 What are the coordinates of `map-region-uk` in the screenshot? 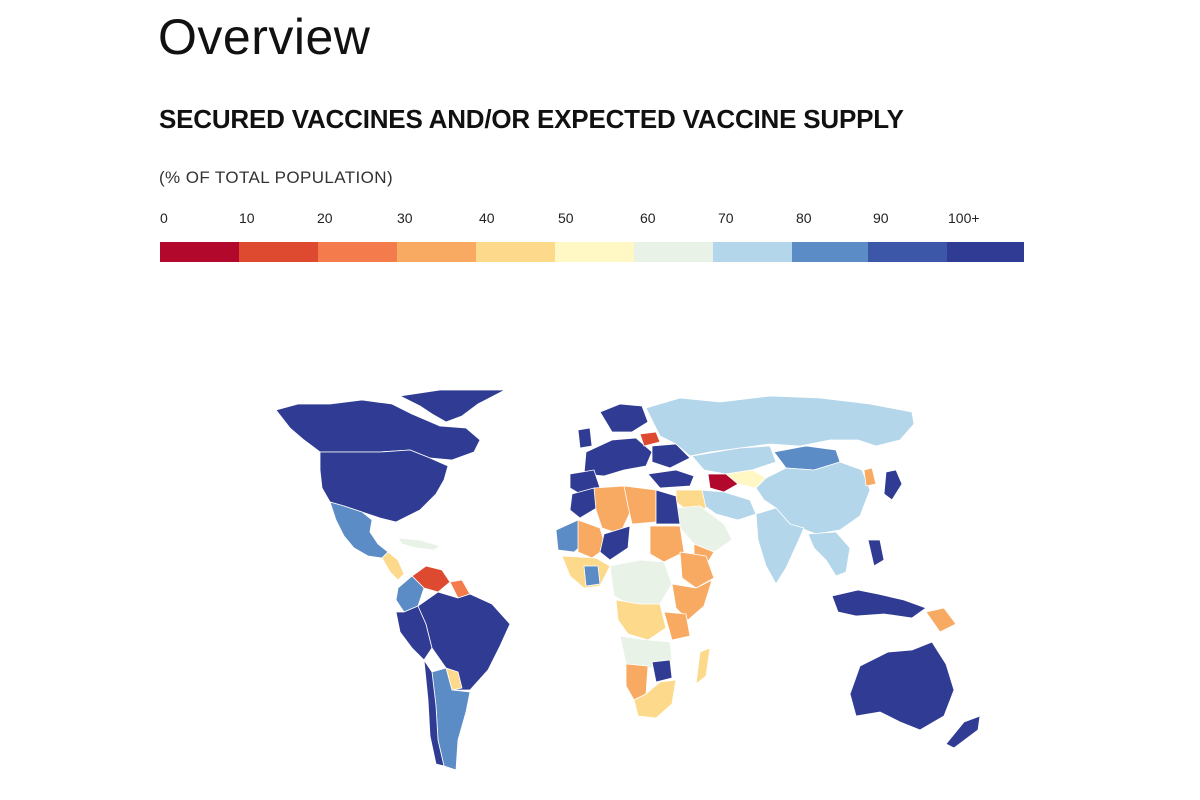 It's located at (585, 438).